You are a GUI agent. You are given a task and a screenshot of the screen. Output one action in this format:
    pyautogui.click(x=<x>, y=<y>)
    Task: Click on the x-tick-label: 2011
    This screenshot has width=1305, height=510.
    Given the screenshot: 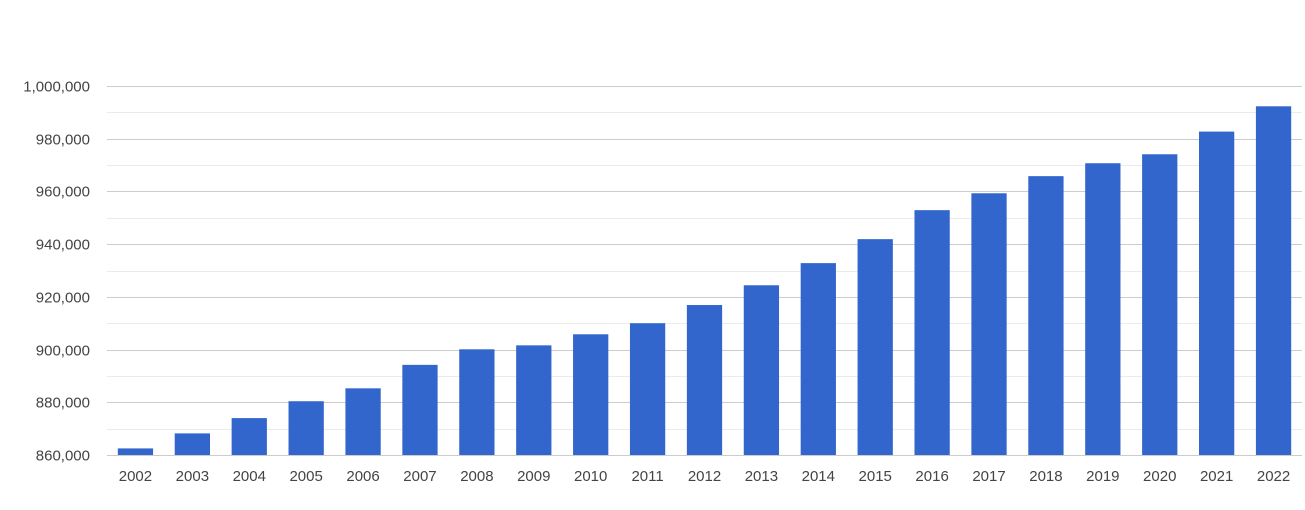 What is the action you would take?
    pyautogui.click(x=647, y=476)
    